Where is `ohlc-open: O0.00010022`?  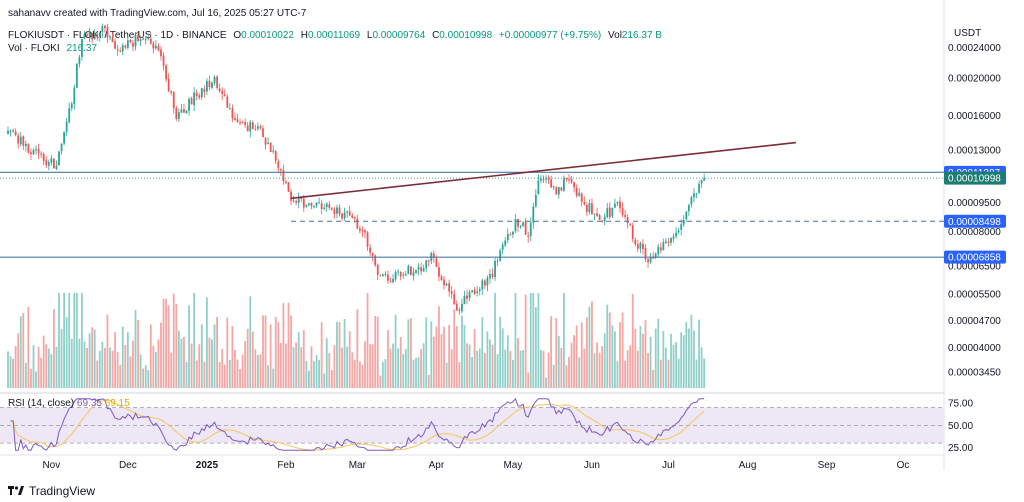 ohlc-open: O0.00010022 is located at coordinates (263, 35).